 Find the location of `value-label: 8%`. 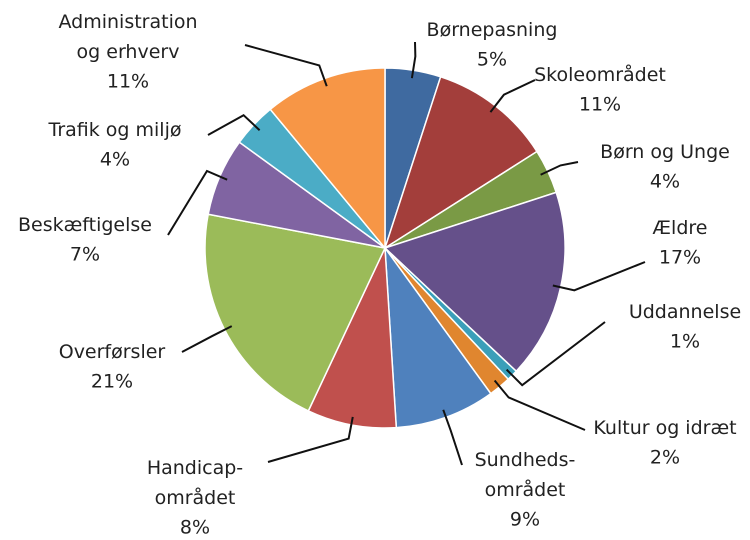

value-label: 8% is located at coordinates (195, 528).